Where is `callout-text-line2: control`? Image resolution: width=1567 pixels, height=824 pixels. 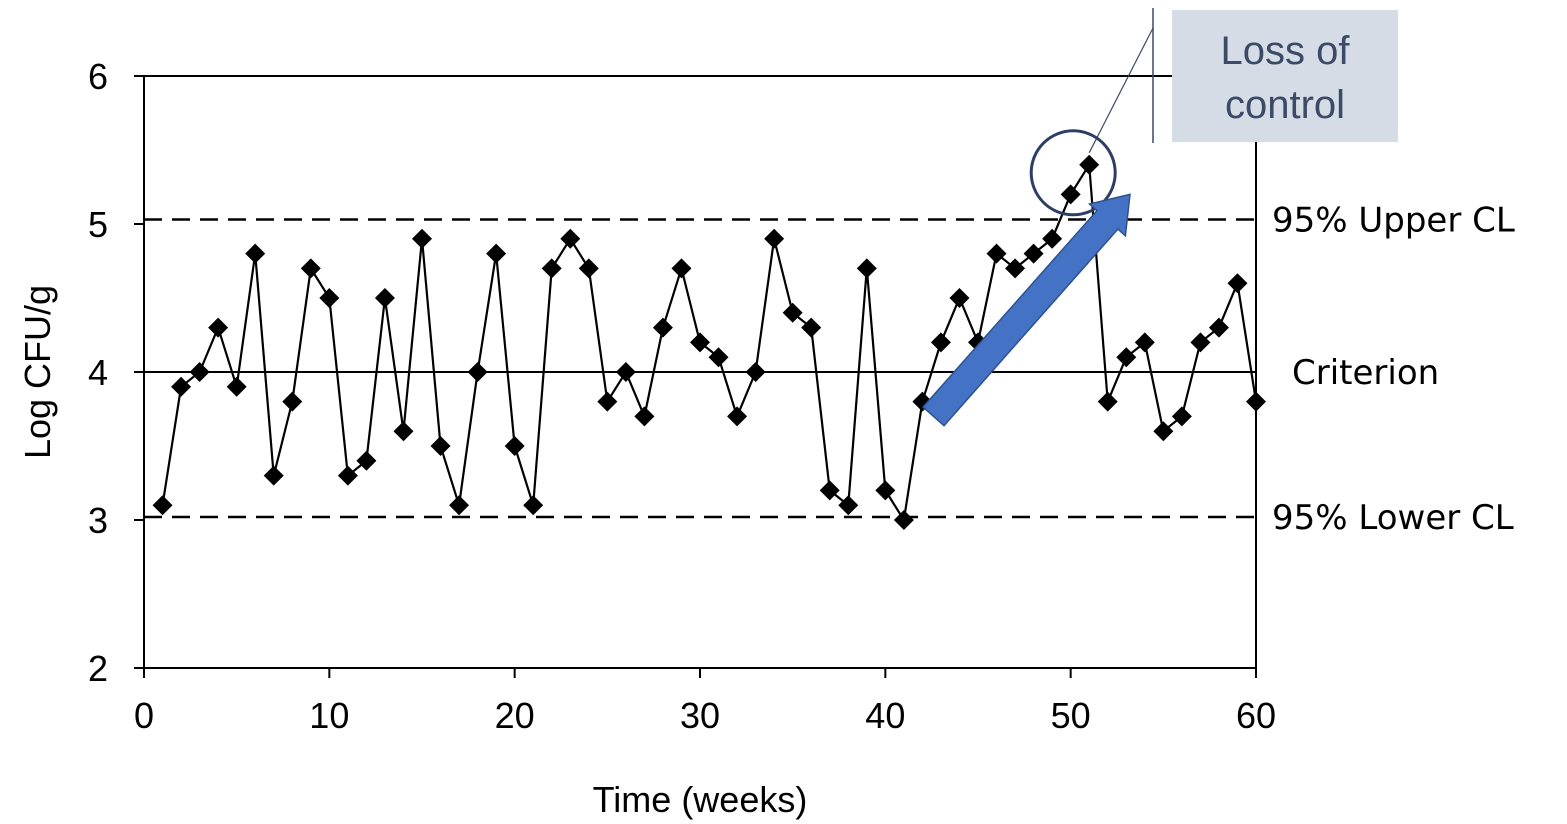 callout-text-line2: control is located at coordinates (1285, 105).